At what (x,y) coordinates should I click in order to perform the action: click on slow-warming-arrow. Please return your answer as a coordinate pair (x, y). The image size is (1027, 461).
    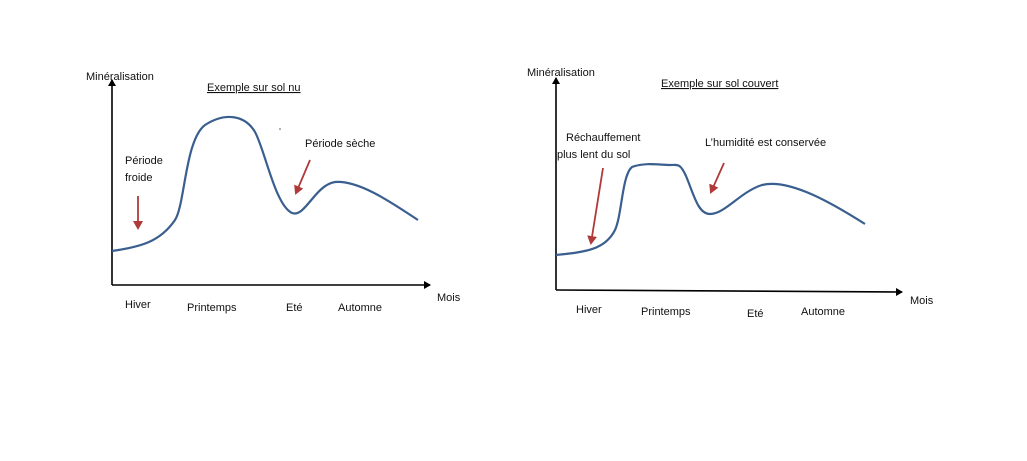
    Looking at the image, I should click on (595, 206).